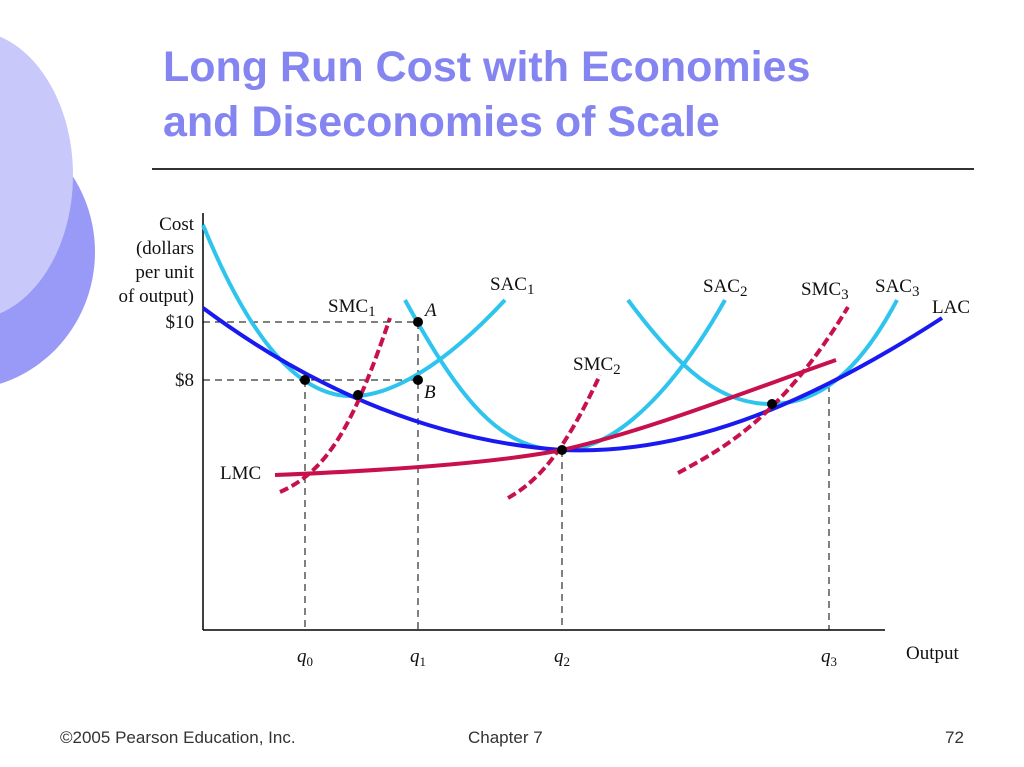 The image size is (1024, 767). I want to click on decorative-circle-light, so click(36, 175).